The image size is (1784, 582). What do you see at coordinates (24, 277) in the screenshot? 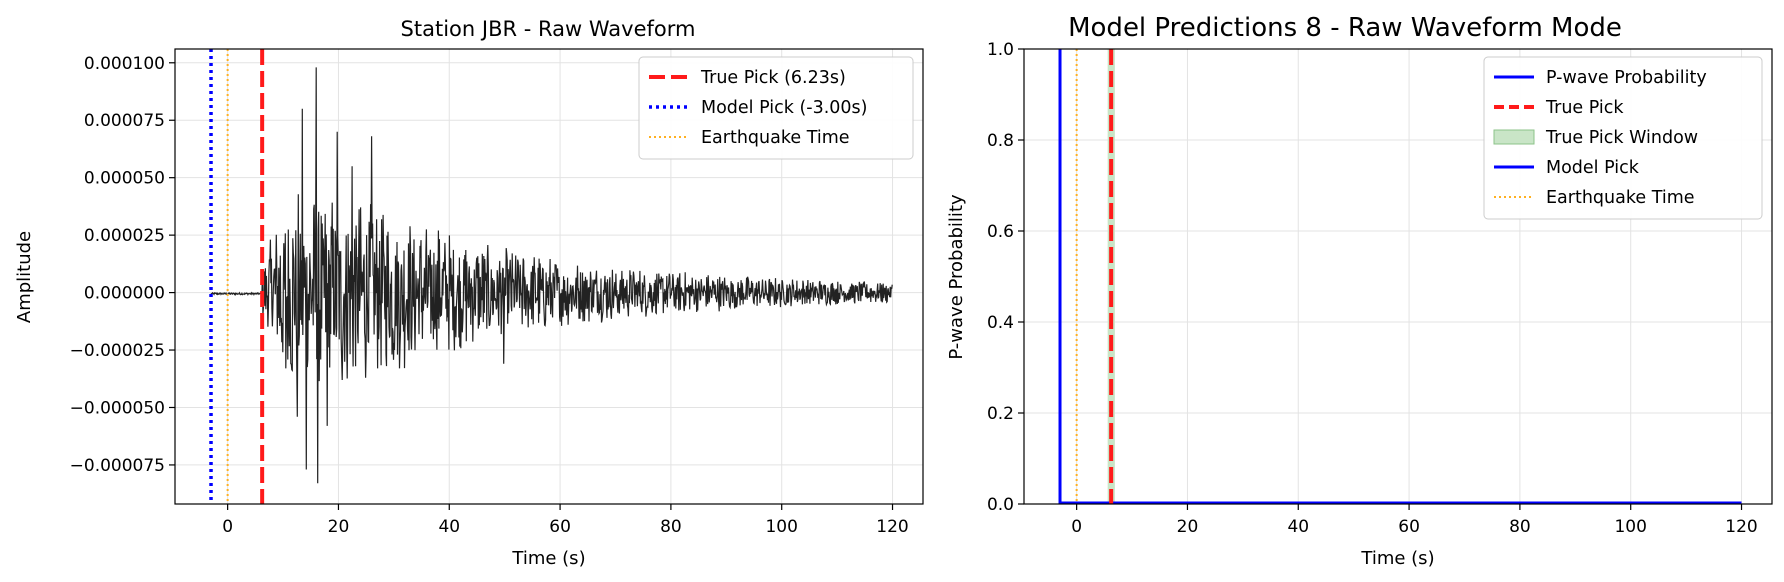
I see `y-axis-label: Amplitude` at bounding box center [24, 277].